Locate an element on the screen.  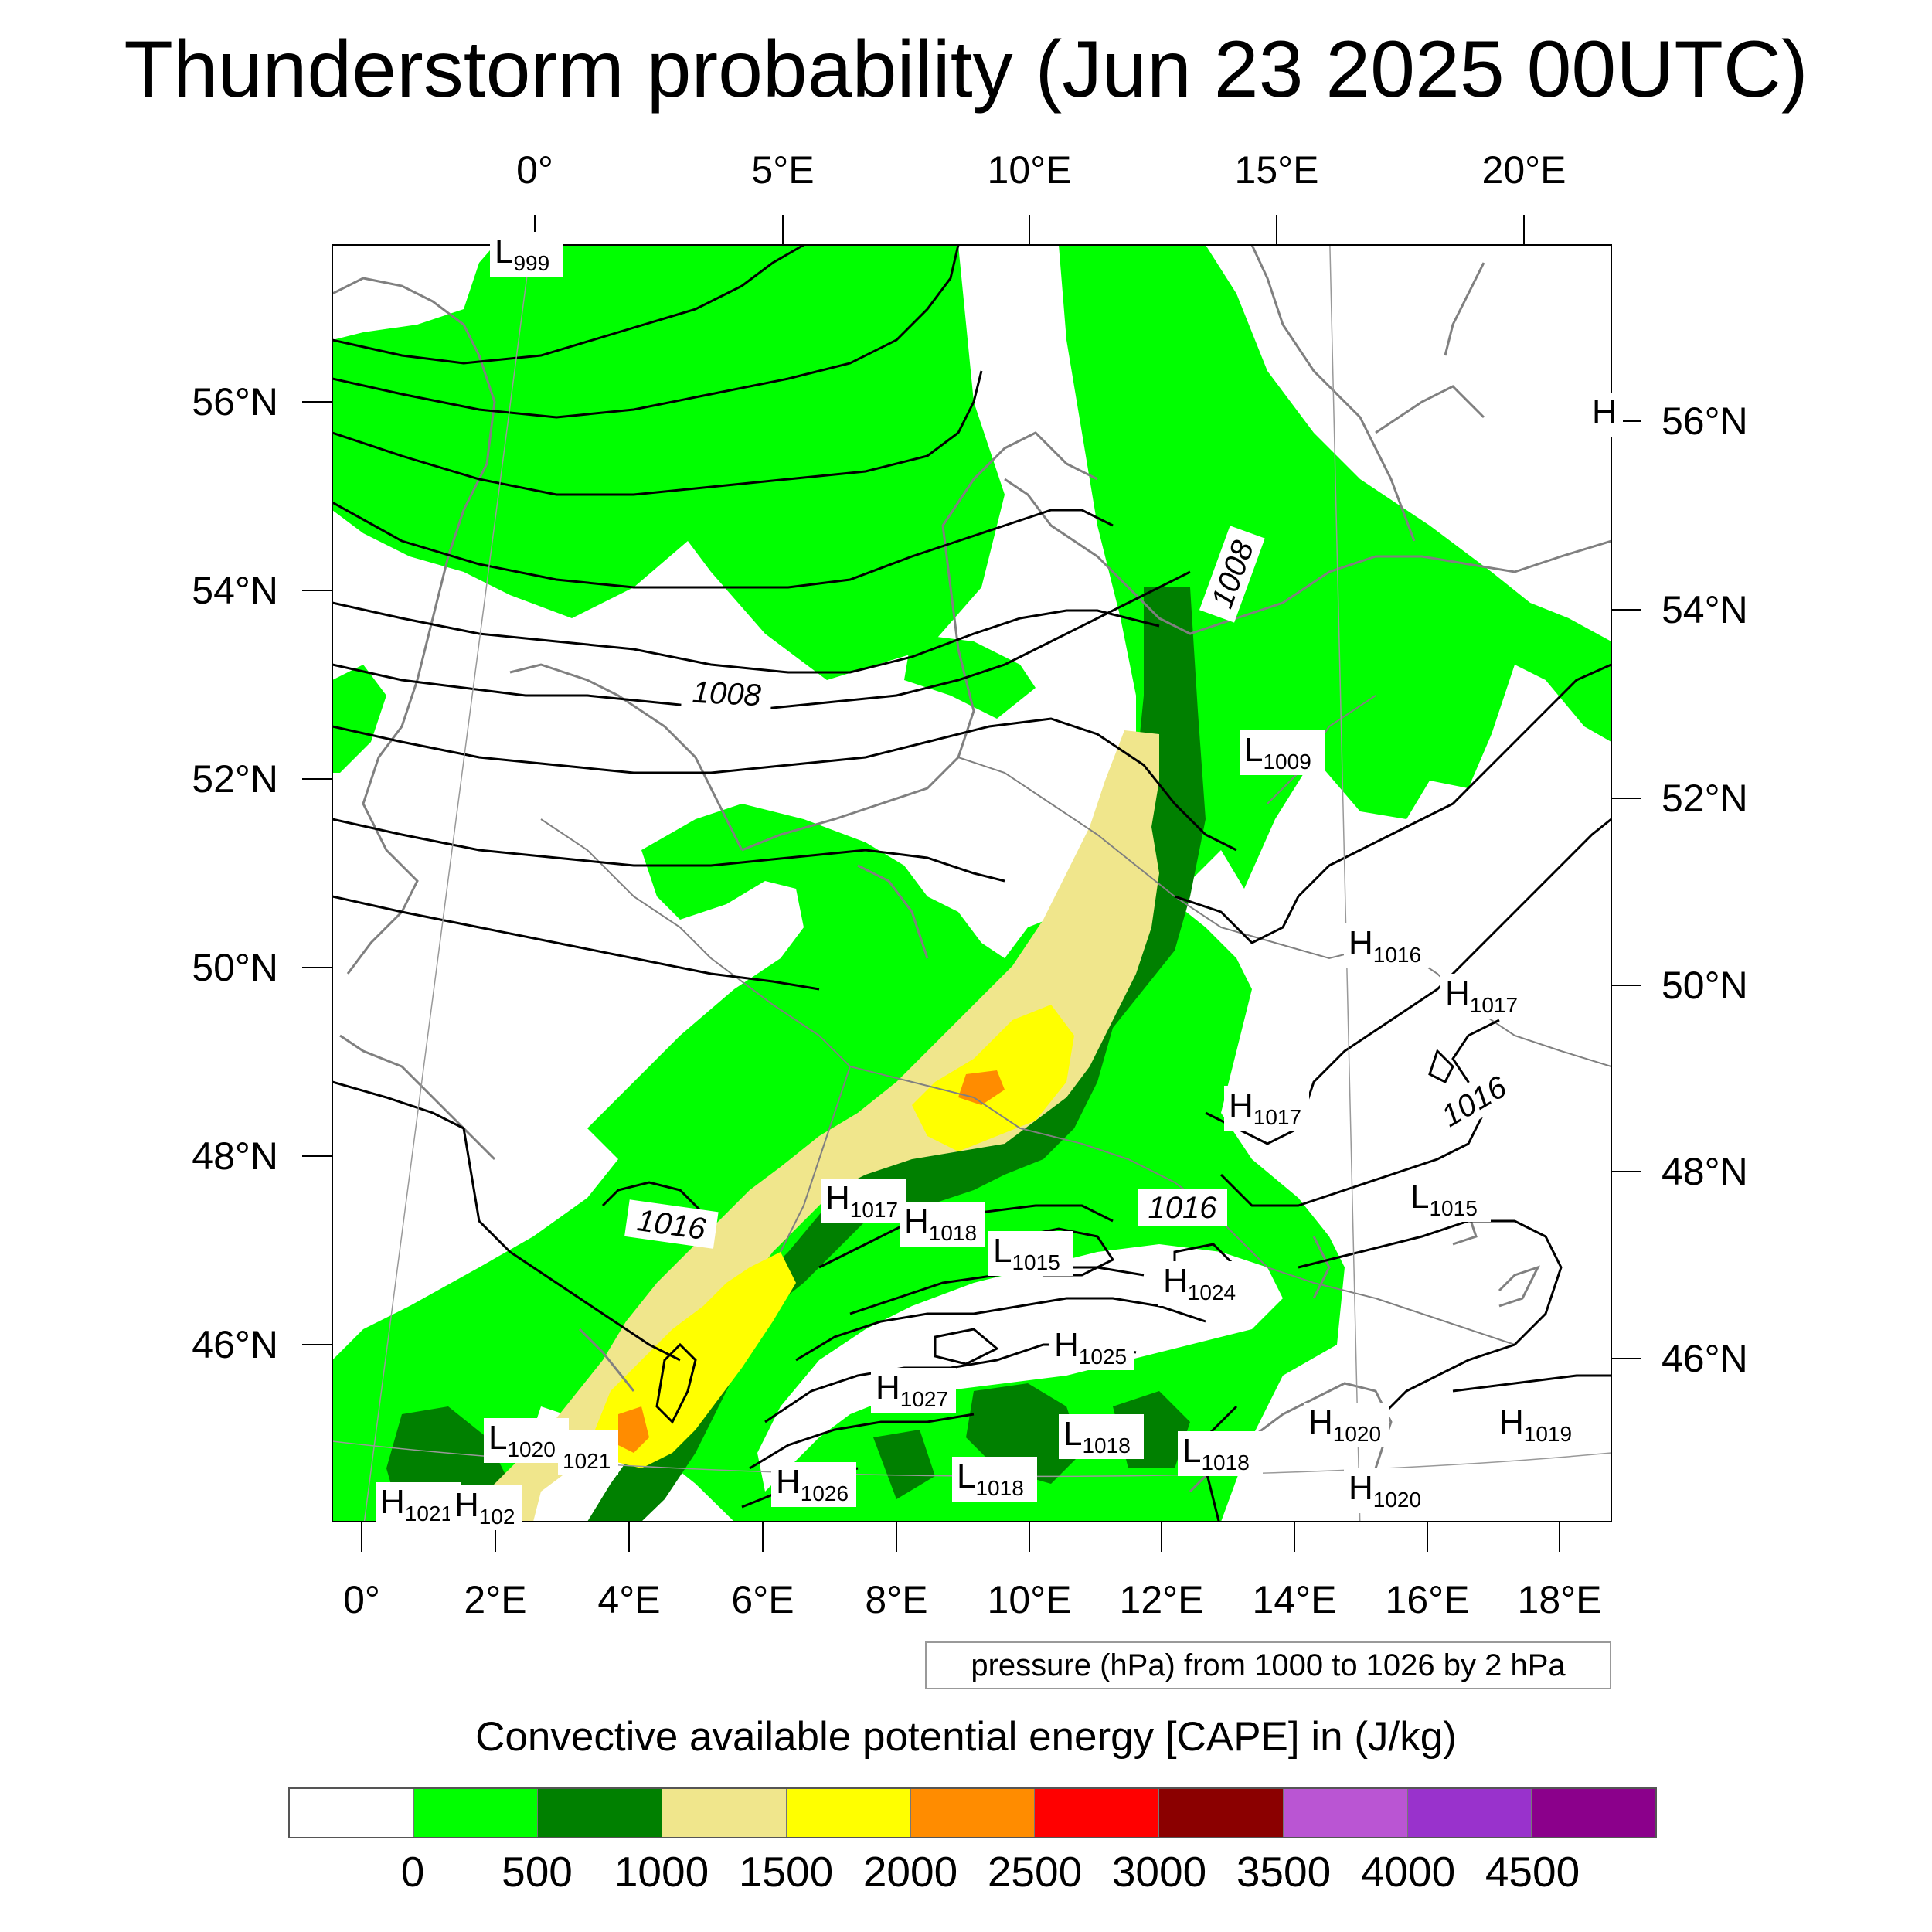
svg-text: H1021 is located at coordinates (417, 1504).